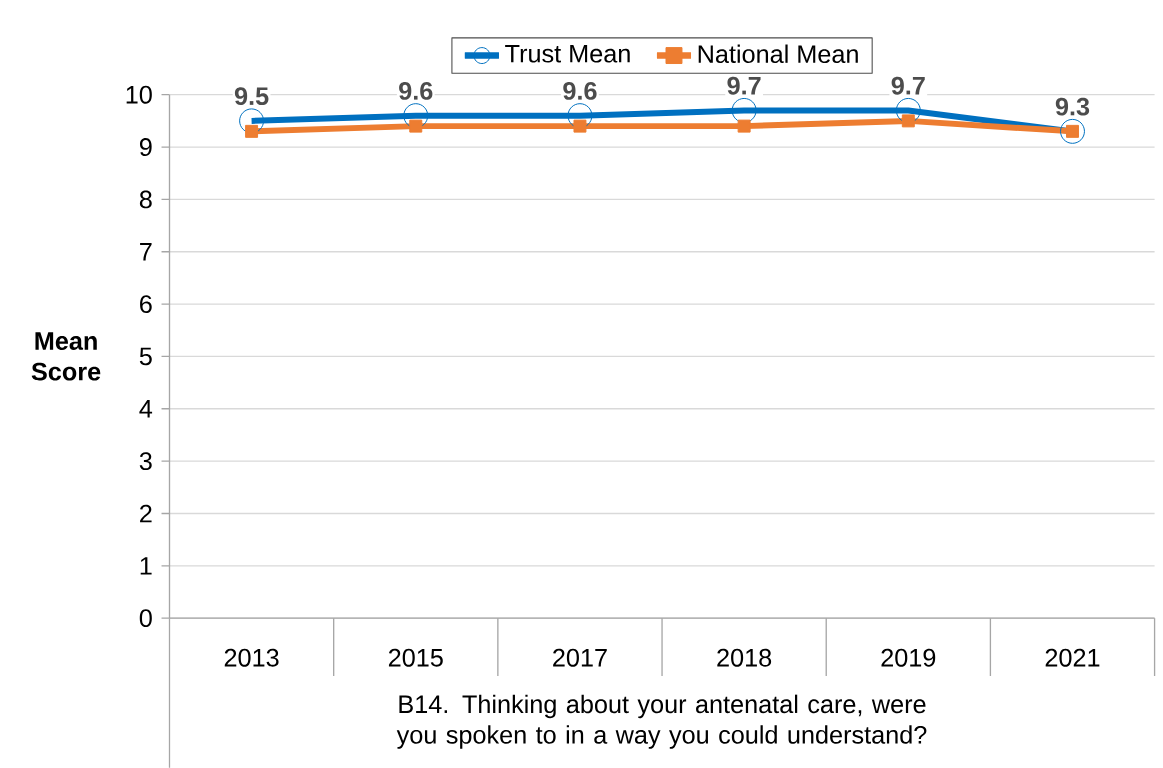 The image size is (1163, 768). Describe the element at coordinates (580, 657) in the screenshot. I see `x-tick-label: 2017` at that location.